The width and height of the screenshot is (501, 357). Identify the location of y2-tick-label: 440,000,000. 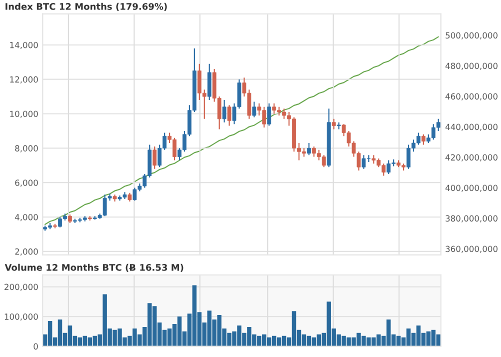
(471, 127).